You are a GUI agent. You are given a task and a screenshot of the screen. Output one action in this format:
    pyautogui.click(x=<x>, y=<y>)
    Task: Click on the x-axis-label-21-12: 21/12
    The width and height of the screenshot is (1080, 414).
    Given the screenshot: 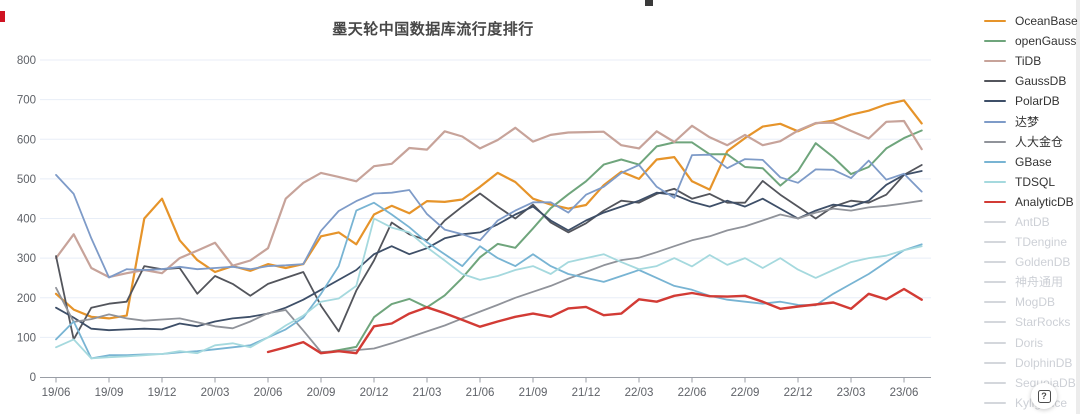 What is the action you would take?
    pyautogui.click(x=586, y=393)
    